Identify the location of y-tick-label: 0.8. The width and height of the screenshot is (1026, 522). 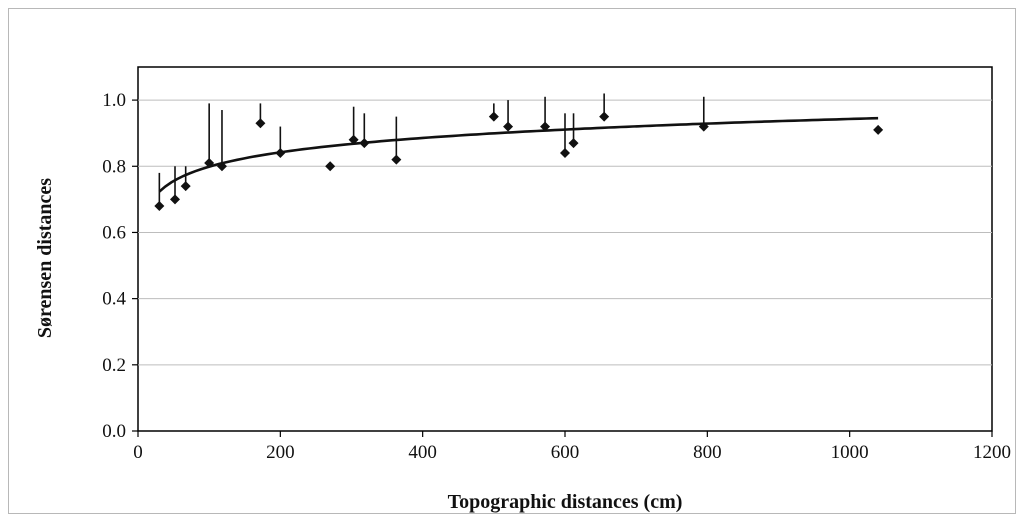
(114, 166).